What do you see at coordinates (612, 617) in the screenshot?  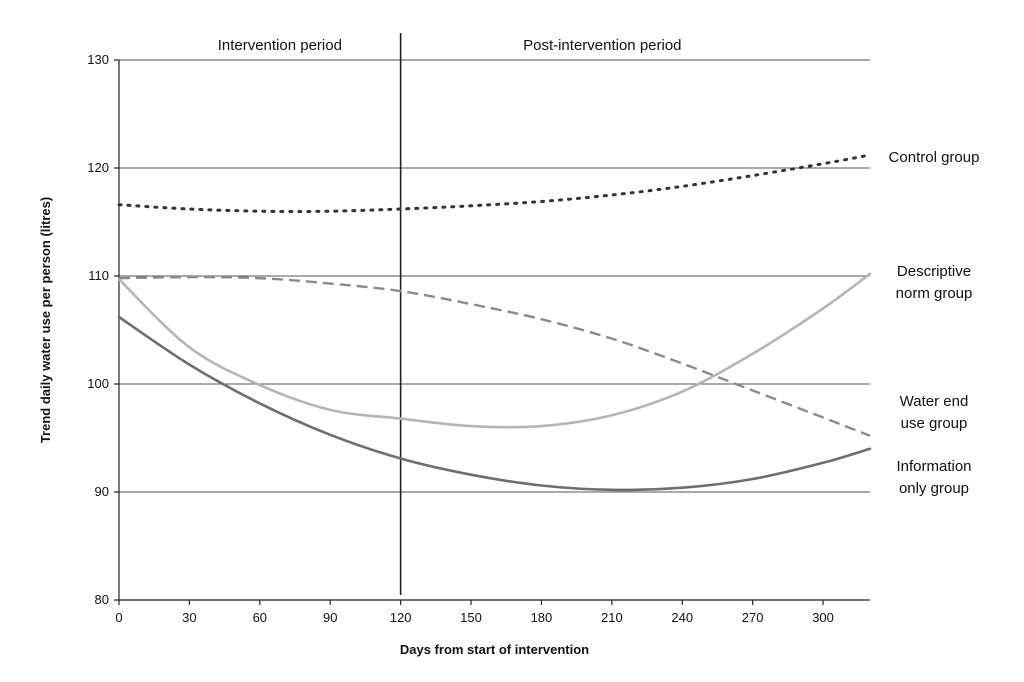 I see `x-tick-label: 210` at bounding box center [612, 617].